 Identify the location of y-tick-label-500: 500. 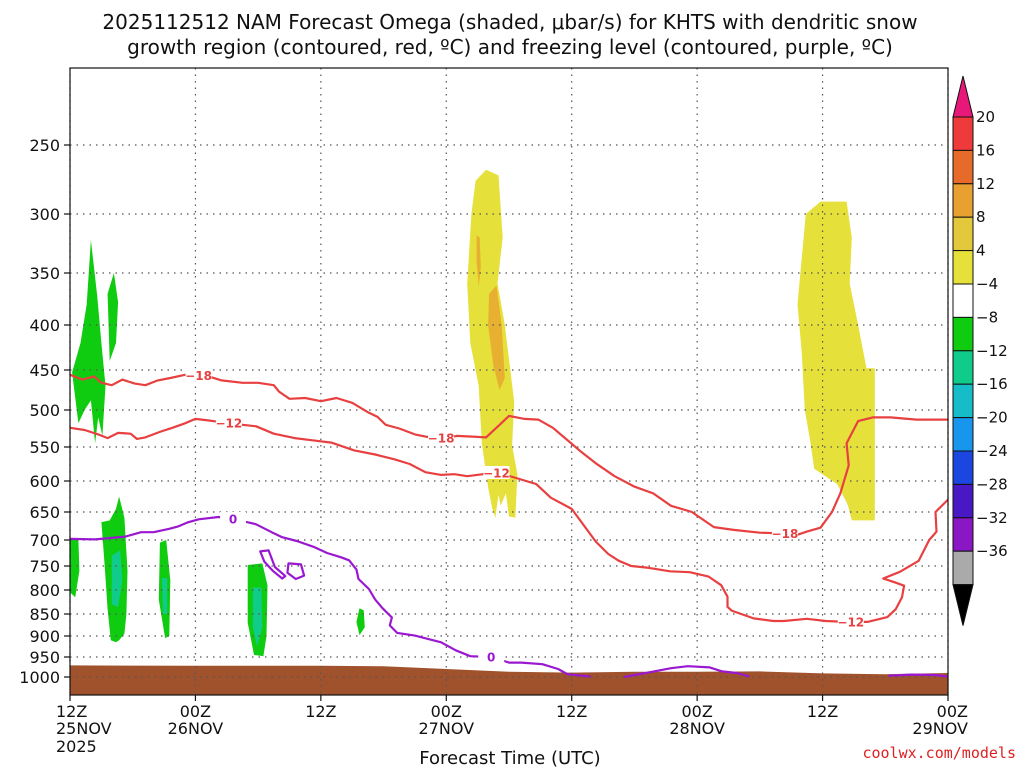
(44, 410).